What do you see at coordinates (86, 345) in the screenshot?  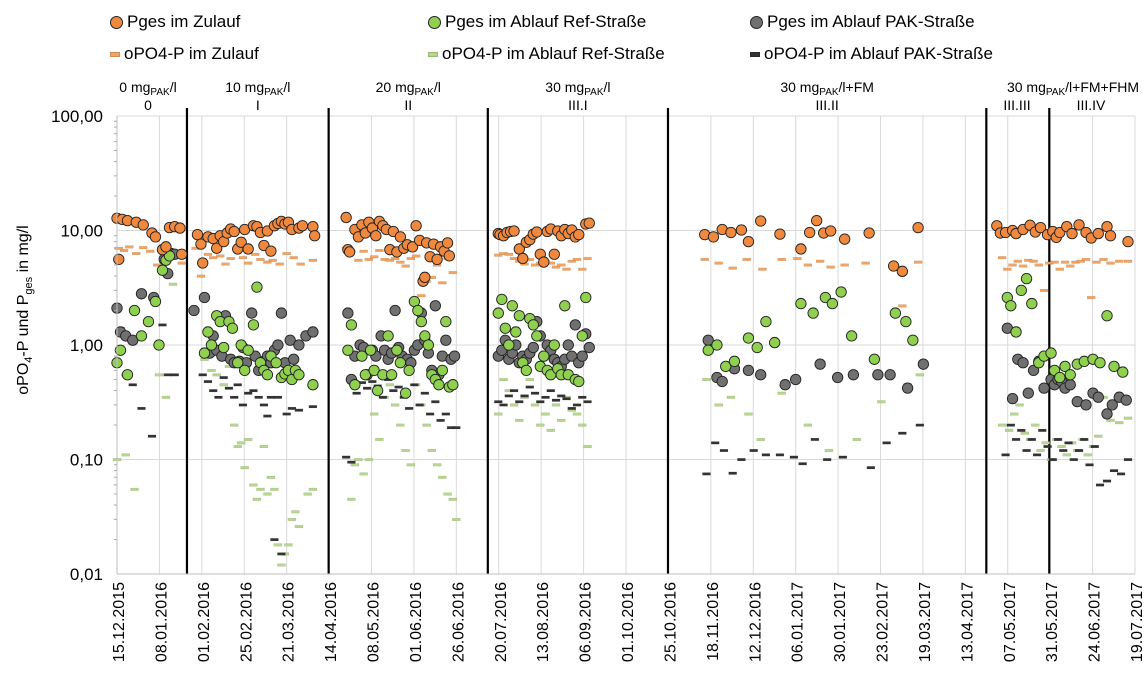 I see `y-tick-label: 1,00` at bounding box center [86, 345].